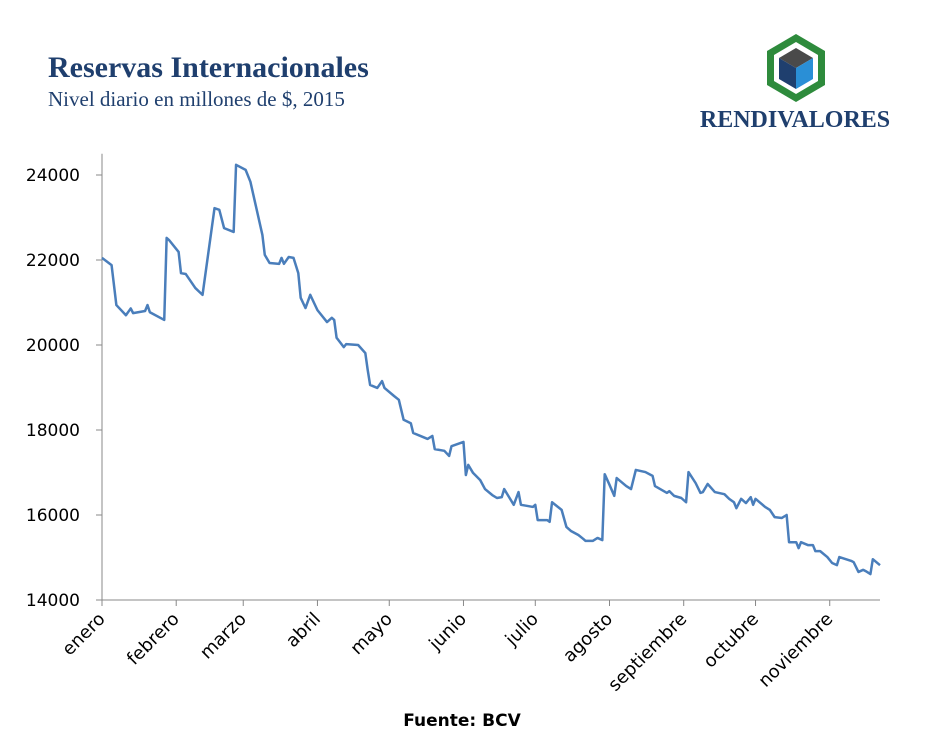 The height and width of the screenshot is (756, 940). What do you see at coordinates (796, 68) in the screenshot?
I see `logo` at bounding box center [796, 68].